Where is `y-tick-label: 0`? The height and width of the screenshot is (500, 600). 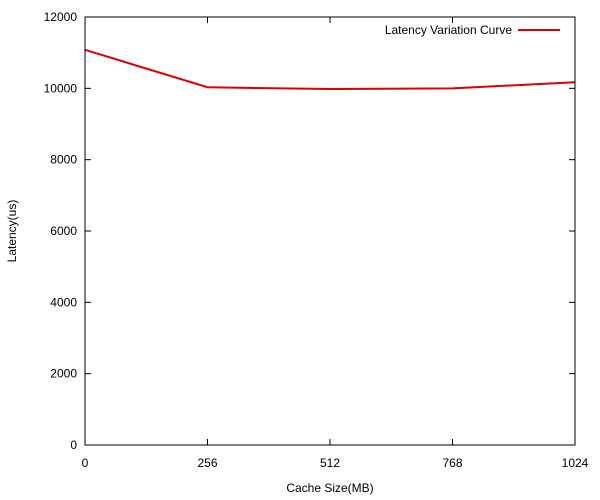
y-tick-label: 0 is located at coordinates (73, 445).